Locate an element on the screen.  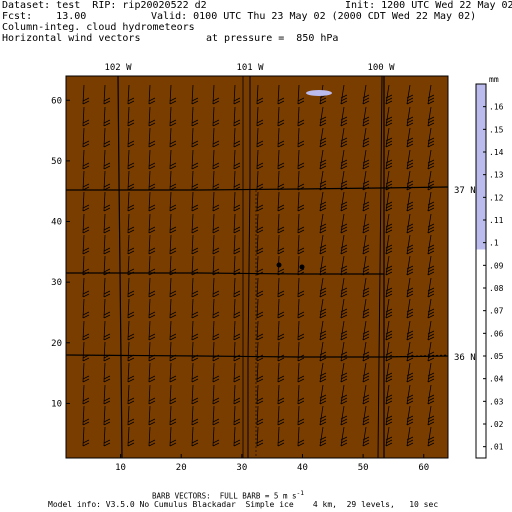
parallel-37n is located at coordinates (257, 188).